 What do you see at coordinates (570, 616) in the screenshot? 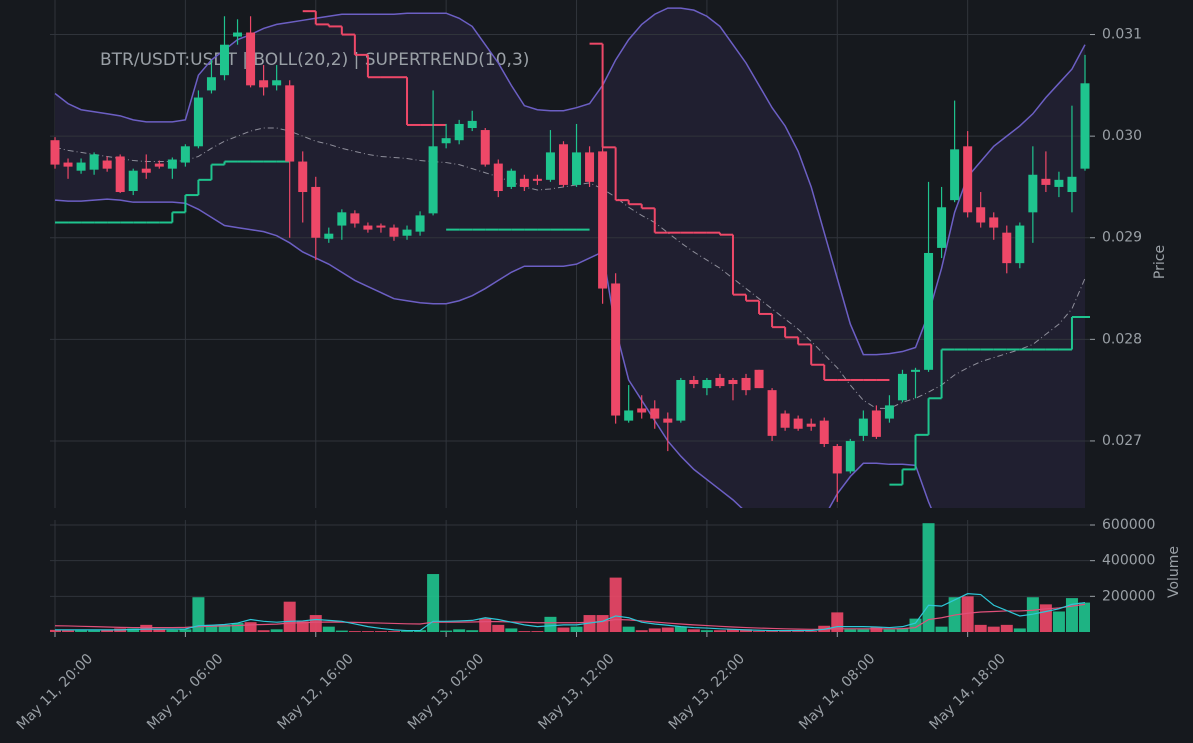
I see `volume-ma-slow` at bounding box center [570, 616].